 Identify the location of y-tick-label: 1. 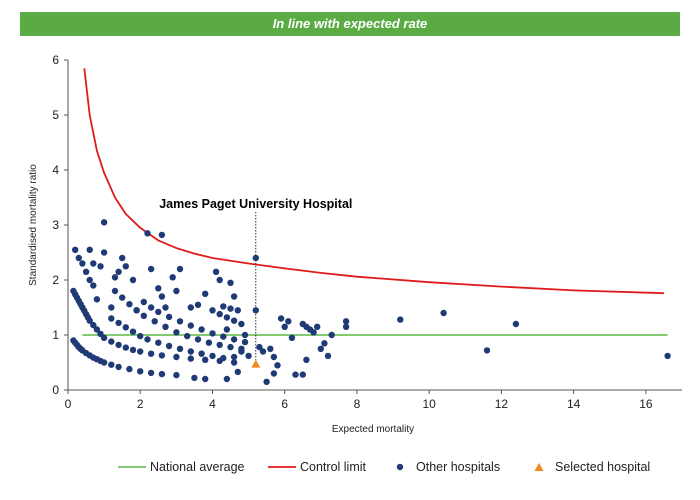
(55, 335).